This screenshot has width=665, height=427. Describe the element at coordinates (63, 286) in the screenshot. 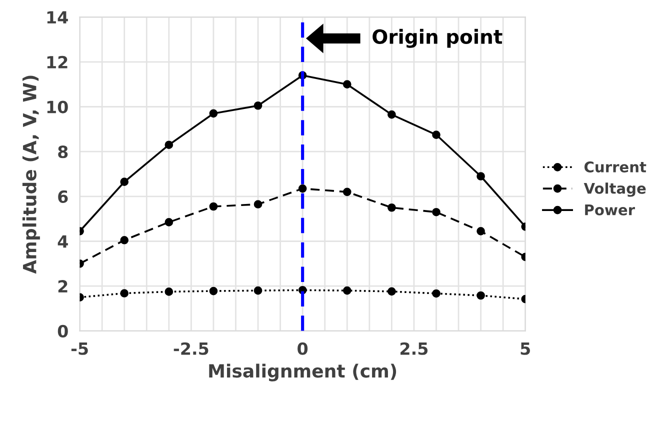

I see `y-tick-label: 2` at that location.